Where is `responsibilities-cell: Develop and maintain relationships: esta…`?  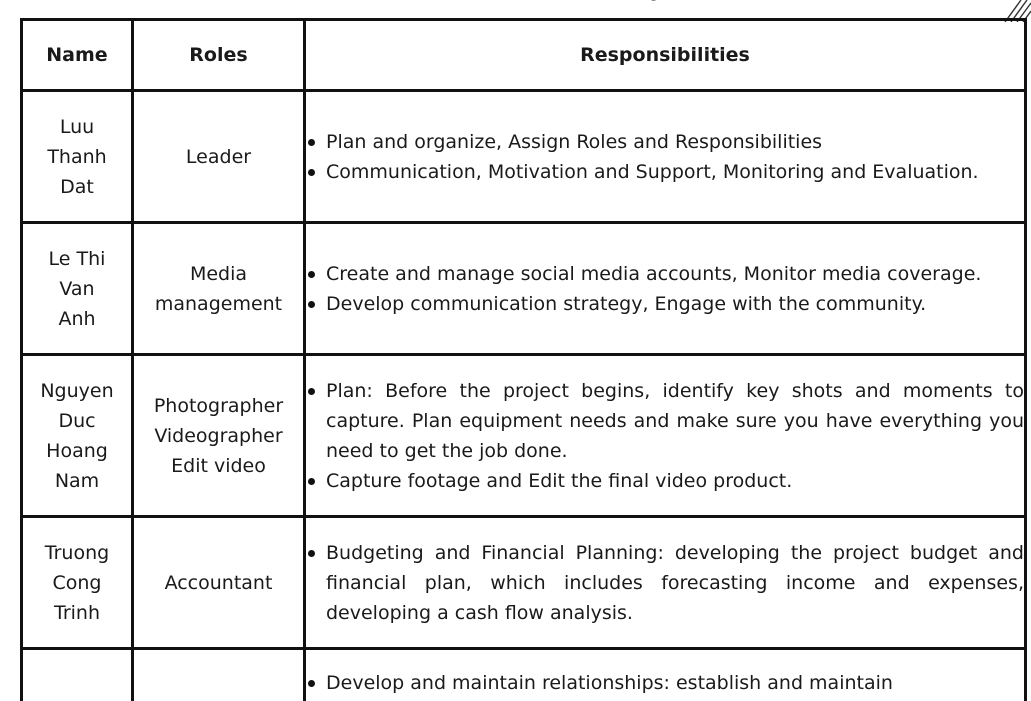
responsibilities-cell: Develop and maintain relationships: esta… is located at coordinates (665, 674).